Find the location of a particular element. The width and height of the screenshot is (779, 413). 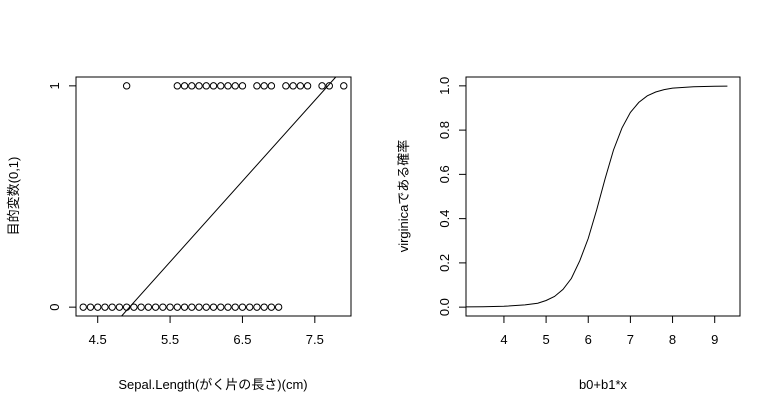

left-y-tick-label: 1 is located at coordinates (54, 85).